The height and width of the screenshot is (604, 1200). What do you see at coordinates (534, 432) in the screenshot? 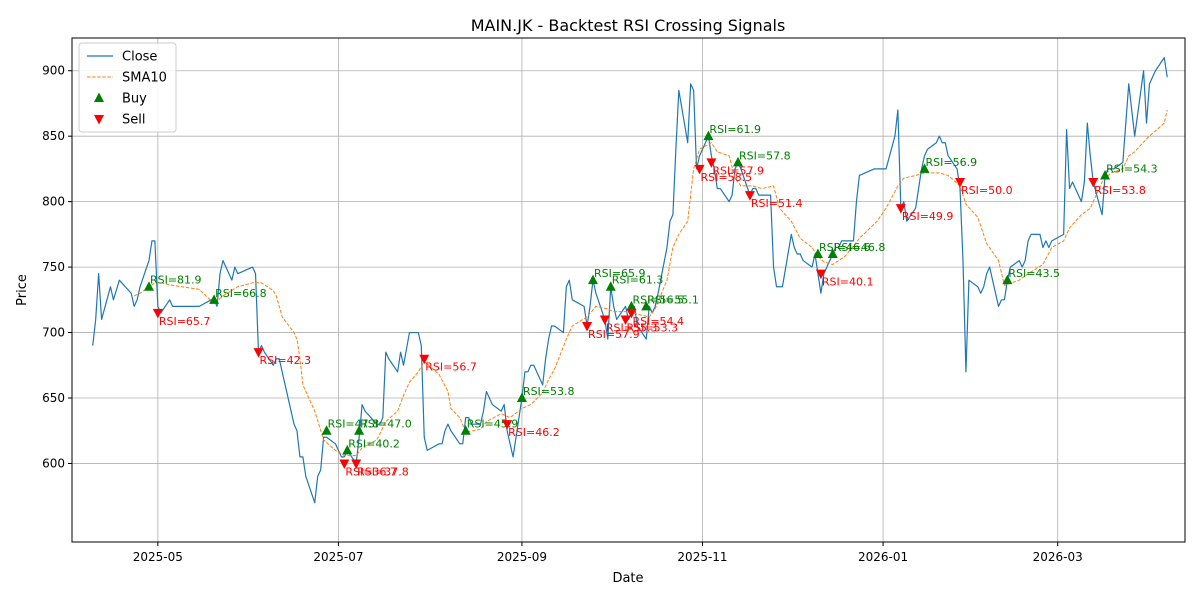
I see `sell-signal-label: RSI=46.2` at bounding box center [534, 432].